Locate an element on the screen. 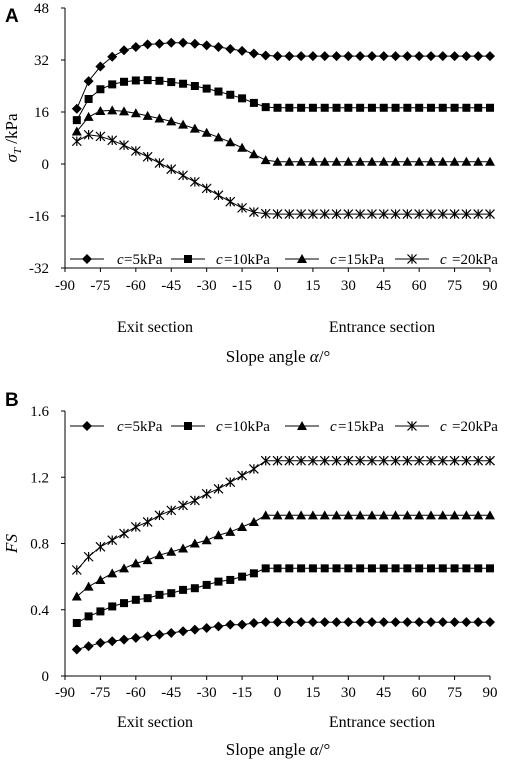 The height and width of the screenshot is (763, 505). x-tick-label: -60 is located at coordinates (136, 693).